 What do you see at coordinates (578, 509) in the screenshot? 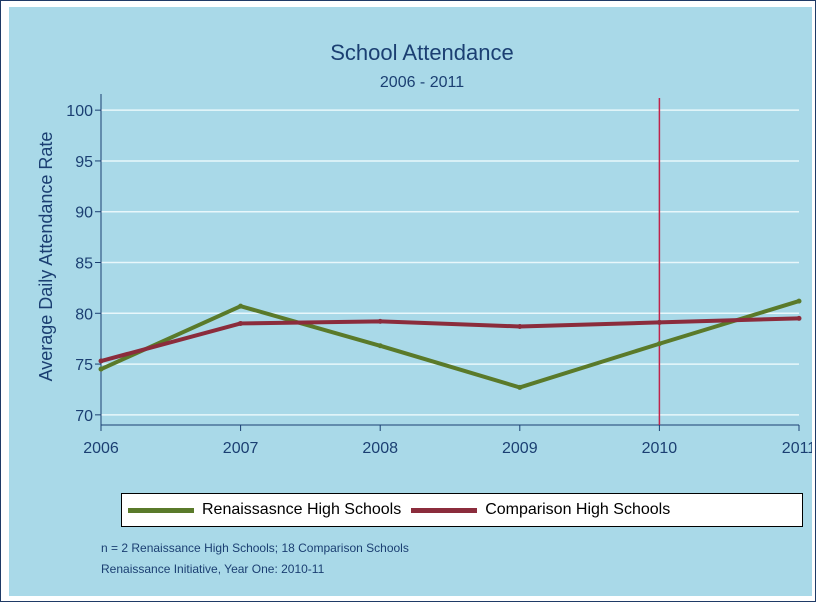
I see `legend-label-comparison: Comparison High Schools` at bounding box center [578, 509].